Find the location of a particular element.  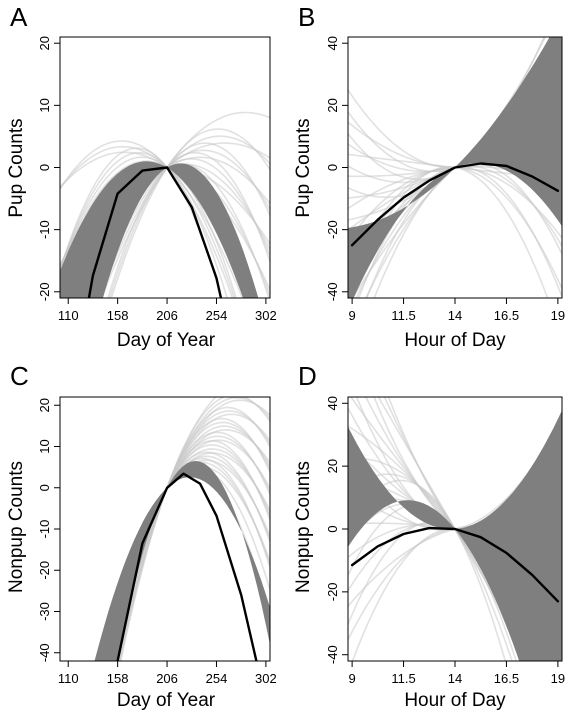

panel-letter-b: B is located at coordinates (306, 17).